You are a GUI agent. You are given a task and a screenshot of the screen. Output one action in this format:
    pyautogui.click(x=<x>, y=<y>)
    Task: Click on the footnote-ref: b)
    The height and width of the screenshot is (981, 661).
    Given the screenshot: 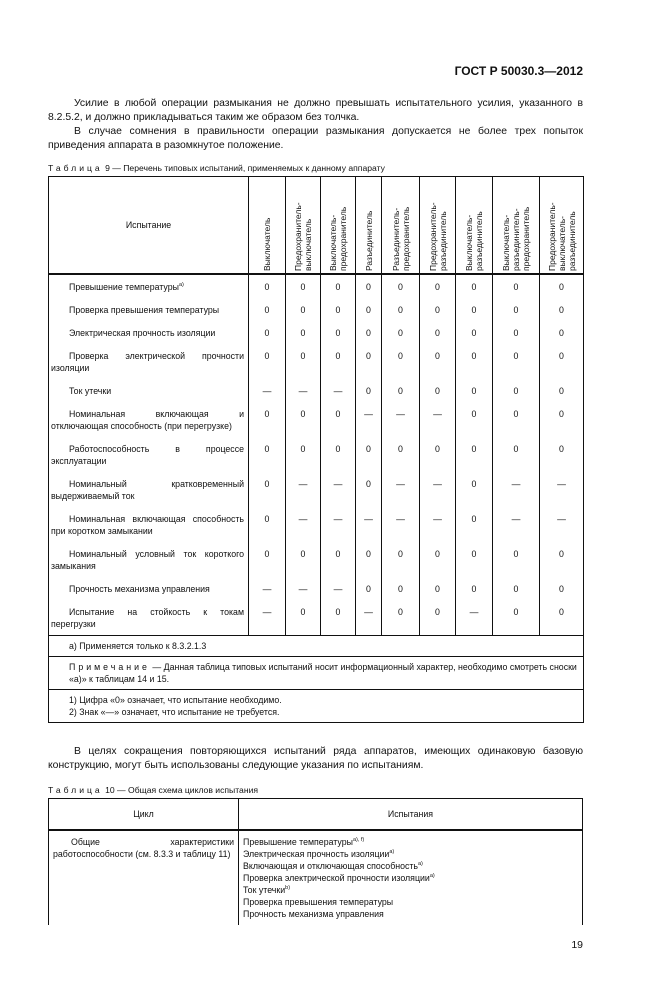 What is the action you would take?
    pyautogui.click(x=288, y=888)
    